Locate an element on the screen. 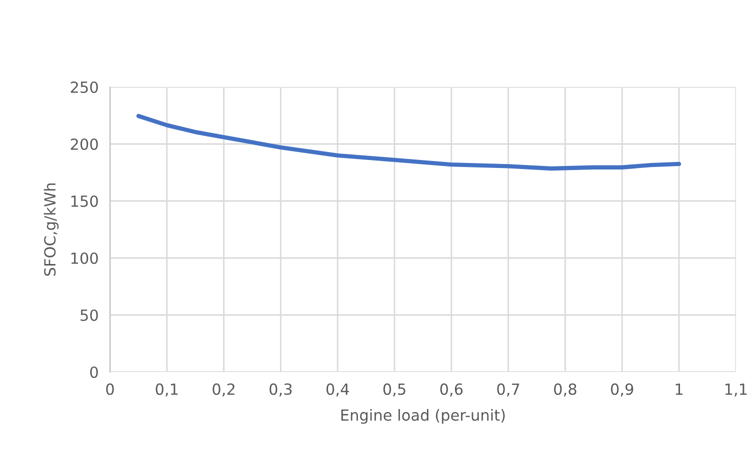 Image resolution: width=755 pixels, height=459 pixels. y-tick-label: 100 is located at coordinates (84, 258).